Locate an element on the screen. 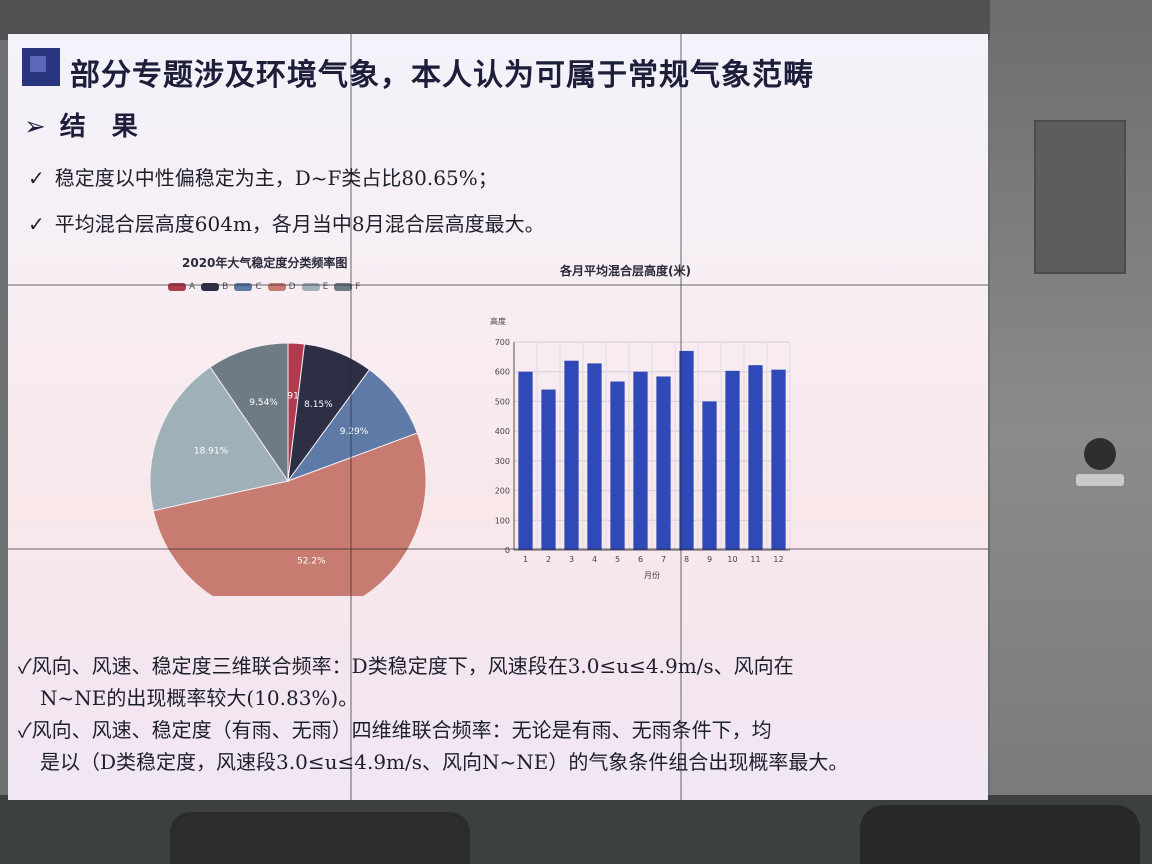  y-tick-label: 400 is located at coordinates (502, 431).